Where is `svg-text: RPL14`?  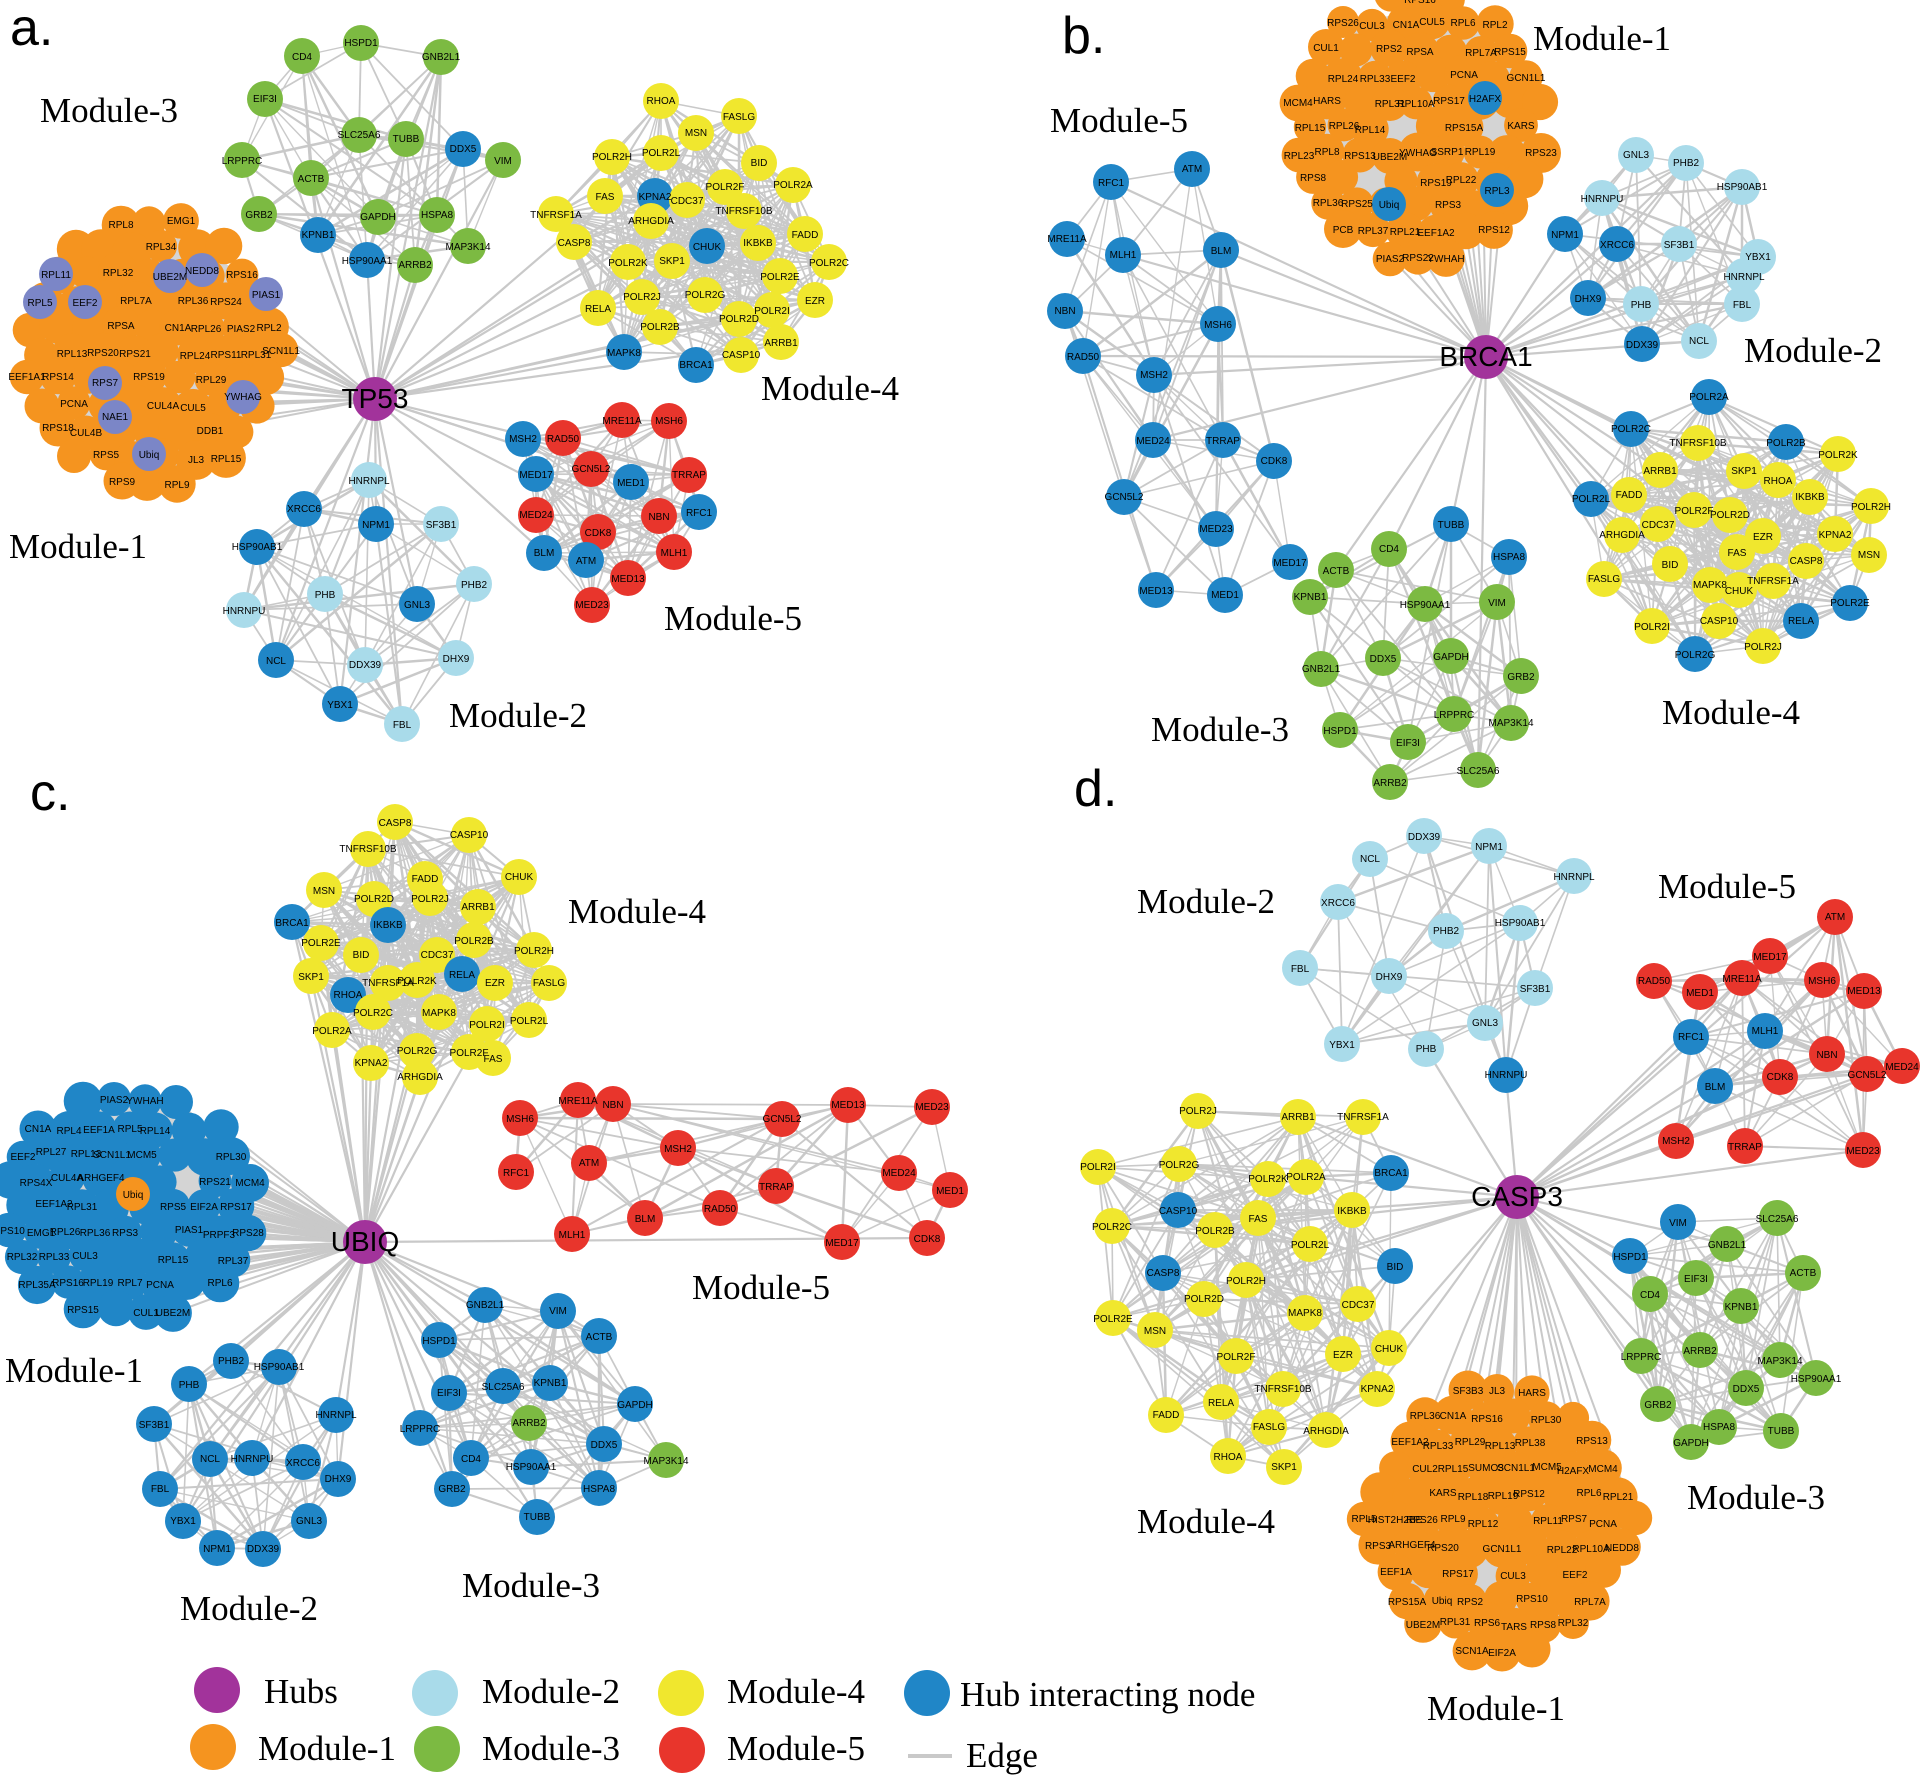
svg-text: RPL14 is located at coordinates (1370, 130).